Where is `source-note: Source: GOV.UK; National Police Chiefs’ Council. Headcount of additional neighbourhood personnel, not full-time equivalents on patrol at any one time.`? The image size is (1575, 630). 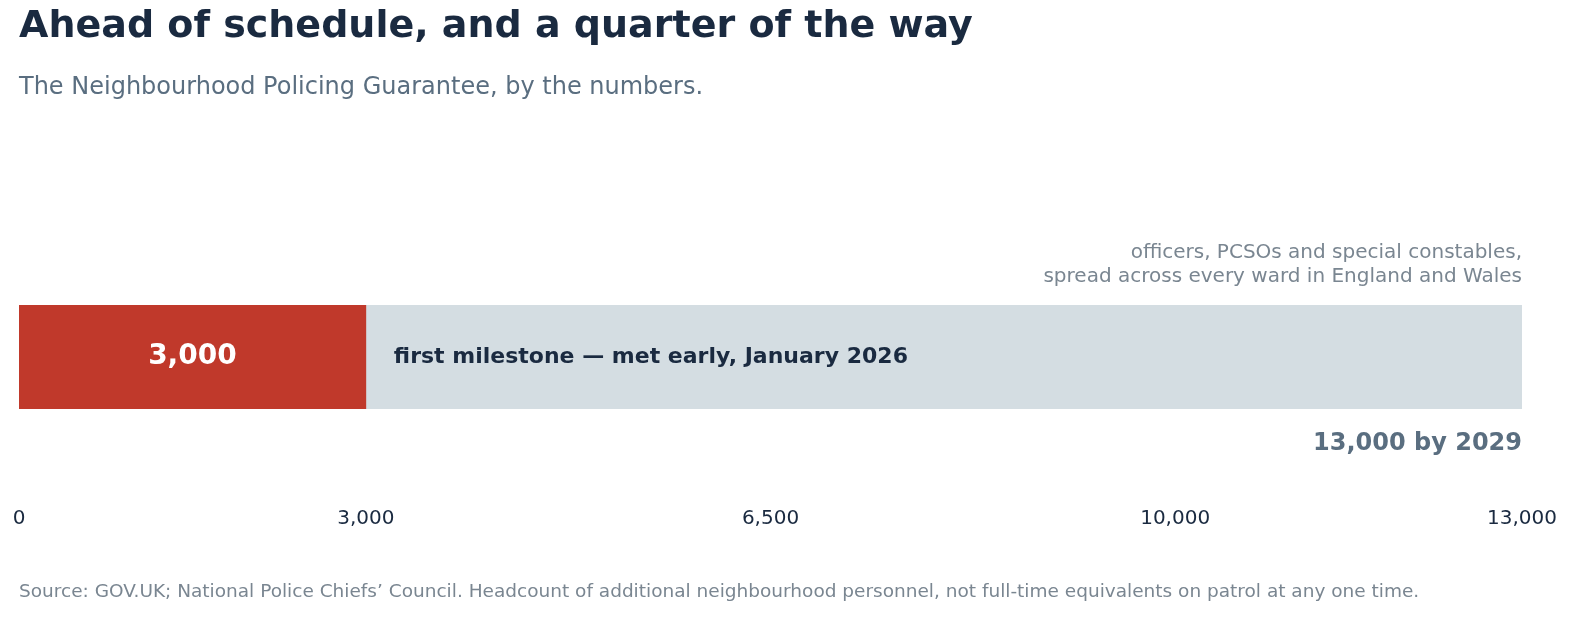
source-note: Source: GOV.UK; National Police Chiefs’ Council. Headcount of additional neighbourhood personnel, not full-time equivalents on patrol at any one time. is located at coordinates (719, 590).